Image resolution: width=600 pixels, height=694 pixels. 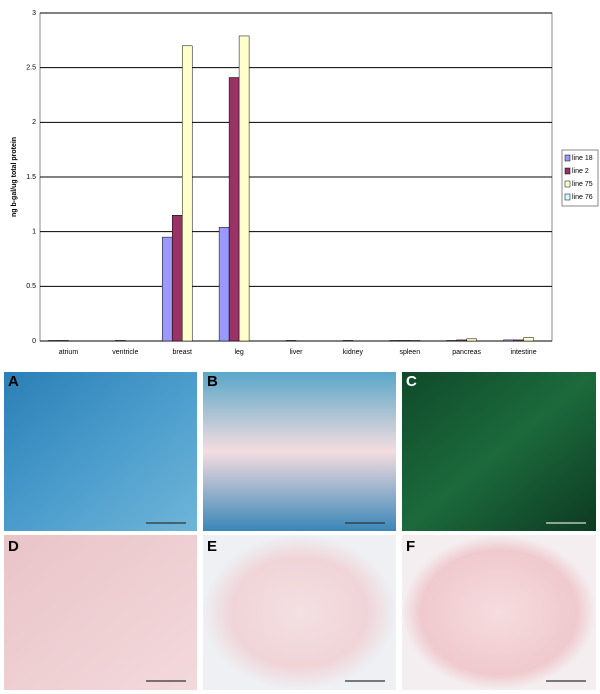 I want to click on panel-label: F, so click(x=410, y=546).